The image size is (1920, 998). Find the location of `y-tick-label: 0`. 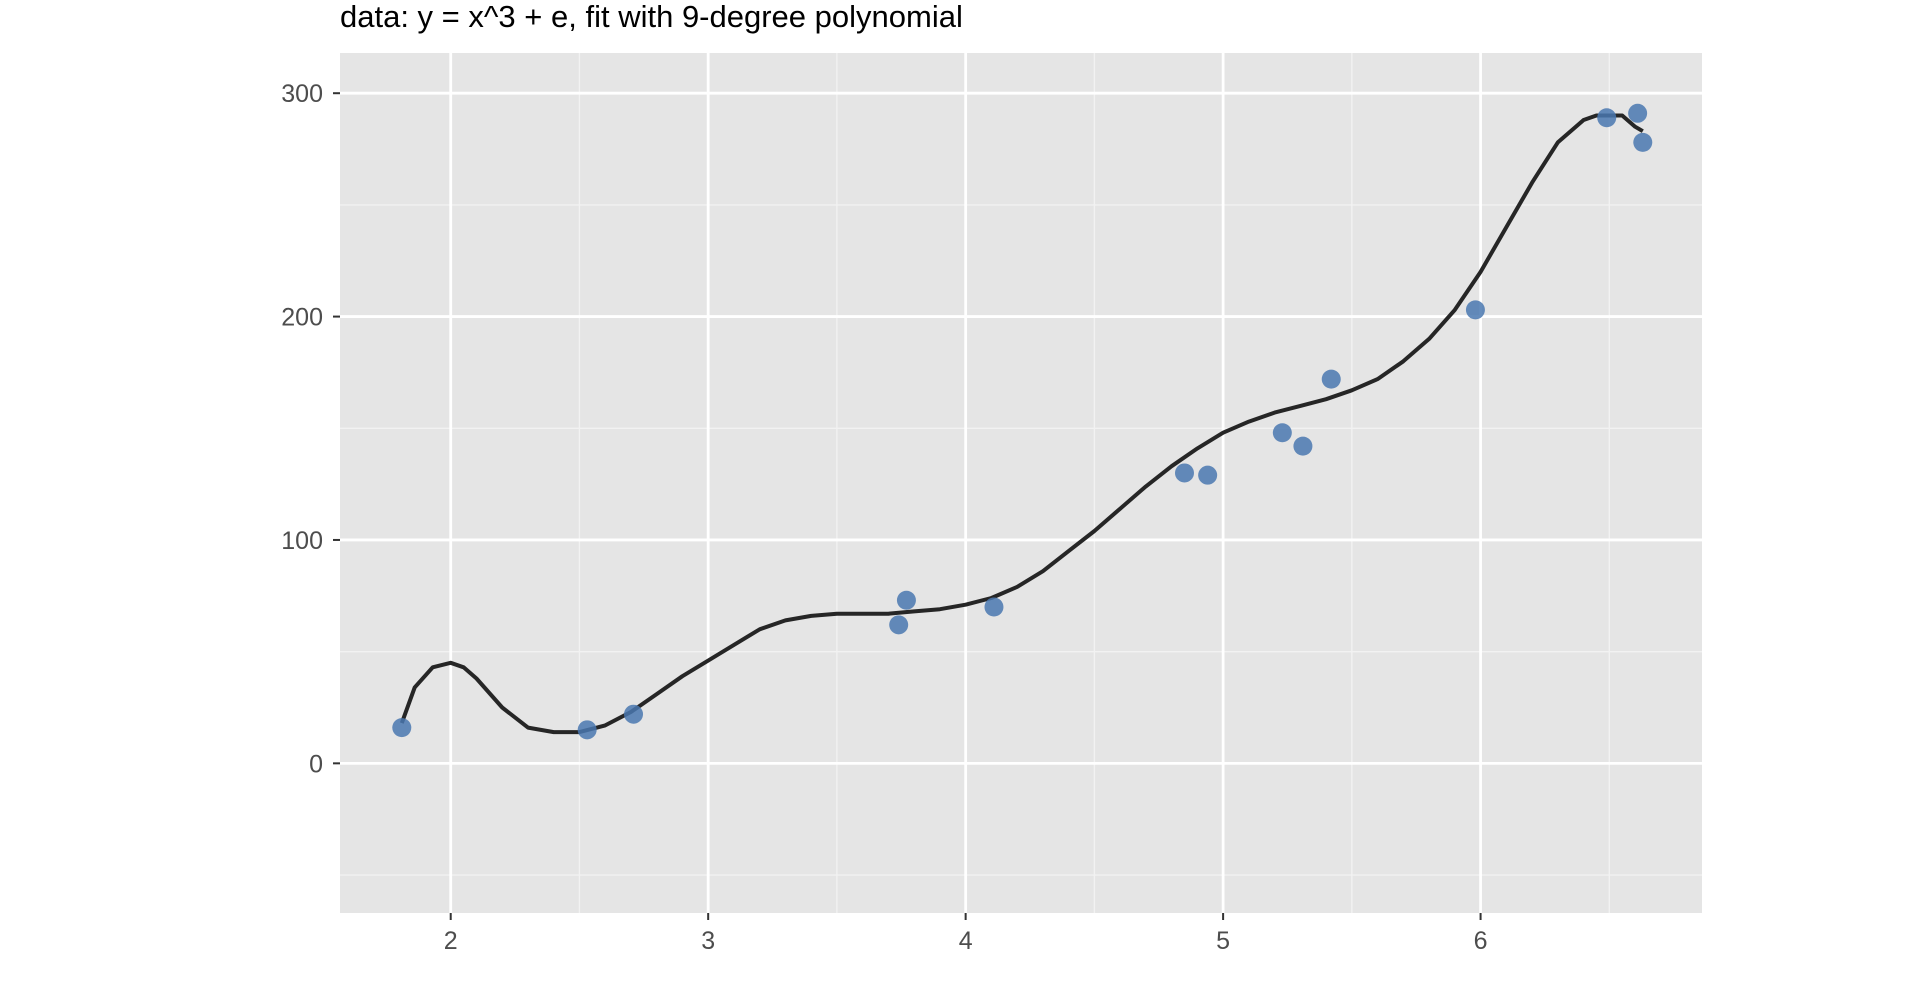

y-tick-label: 0 is located at coordinates (316, 764).